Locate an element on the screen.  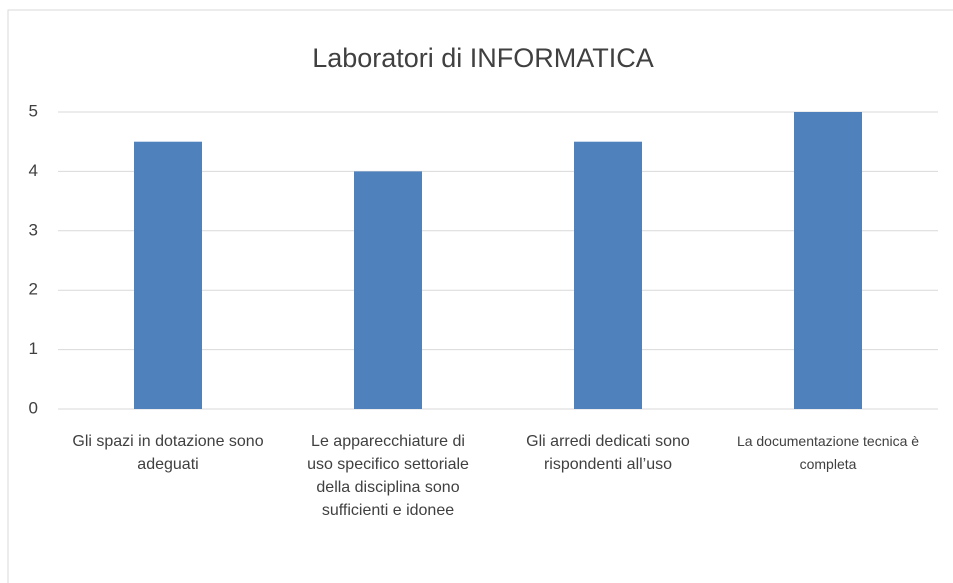
x-tick-label: La documentazione tecnica è completa is located at coordinates (828, 452).